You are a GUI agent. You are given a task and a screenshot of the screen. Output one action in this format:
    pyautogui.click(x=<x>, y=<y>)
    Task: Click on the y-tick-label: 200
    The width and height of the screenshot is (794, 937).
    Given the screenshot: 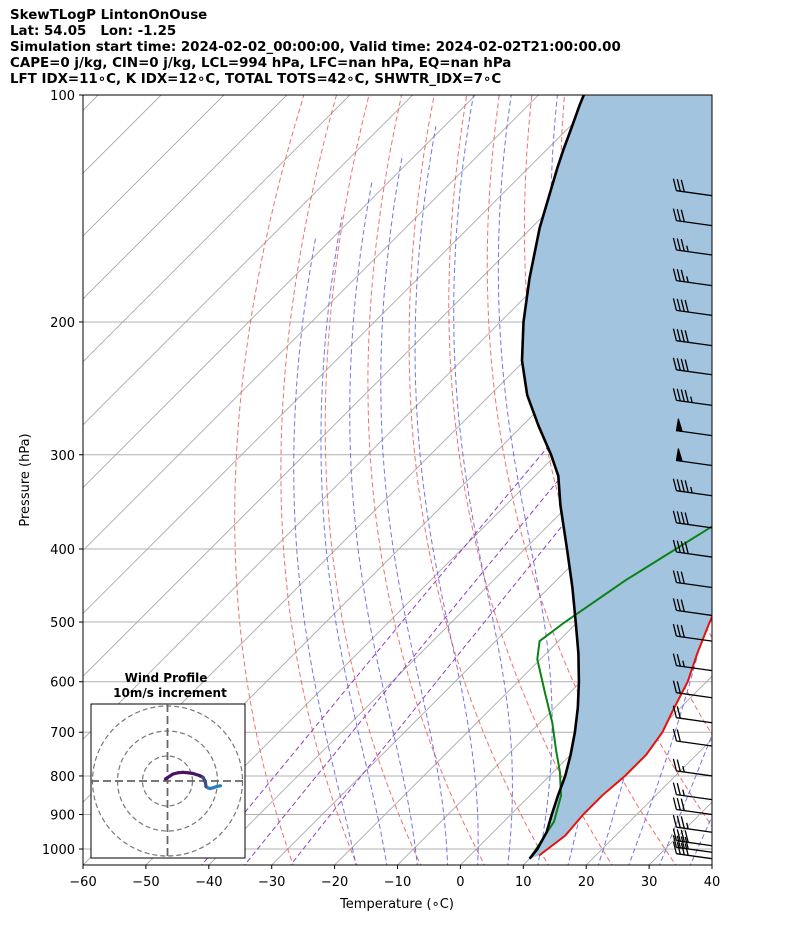 What is the action you would take?
    pyautogui.click(x=62, y=323)
    